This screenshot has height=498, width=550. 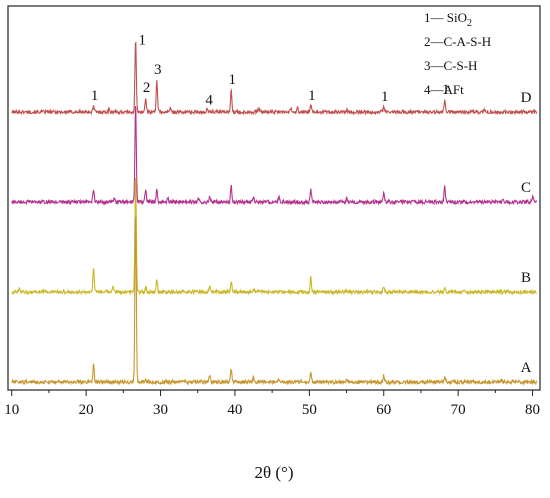 I want to click on series-labels: D C B A, so click(x=526, y=233).